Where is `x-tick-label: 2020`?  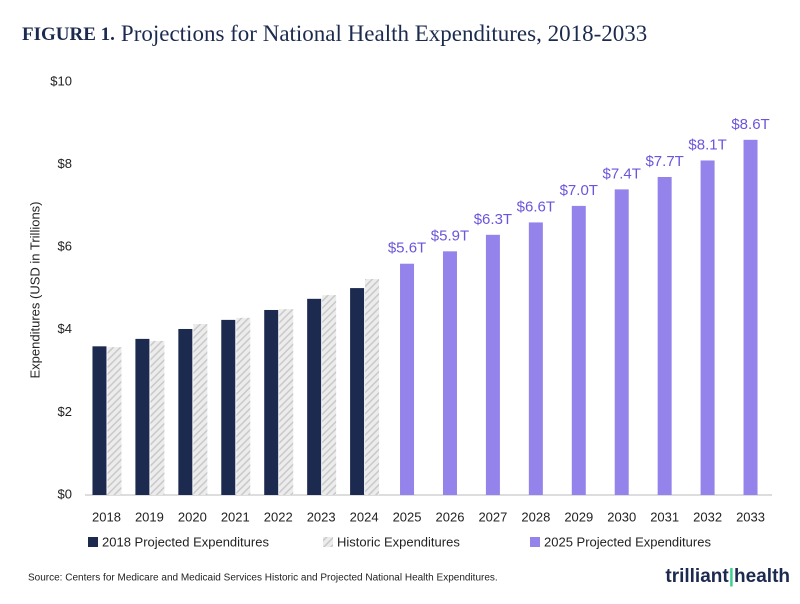 x-tick-label: 2020 is located at coordinates (192, 516).